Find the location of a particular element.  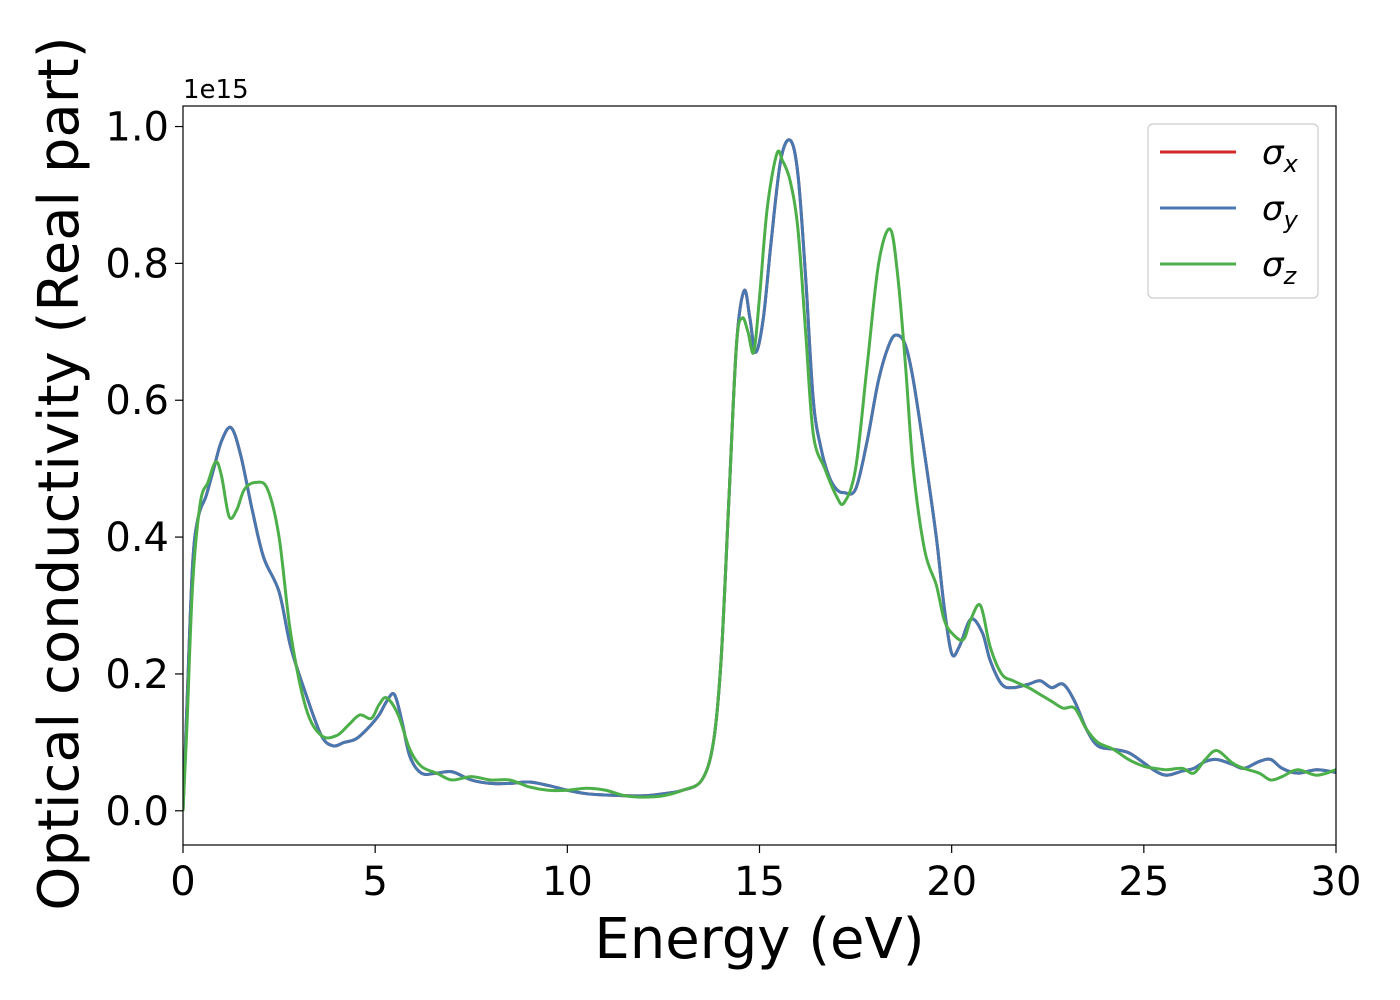

legend-label: σy is located at coordinates (1280, 211).